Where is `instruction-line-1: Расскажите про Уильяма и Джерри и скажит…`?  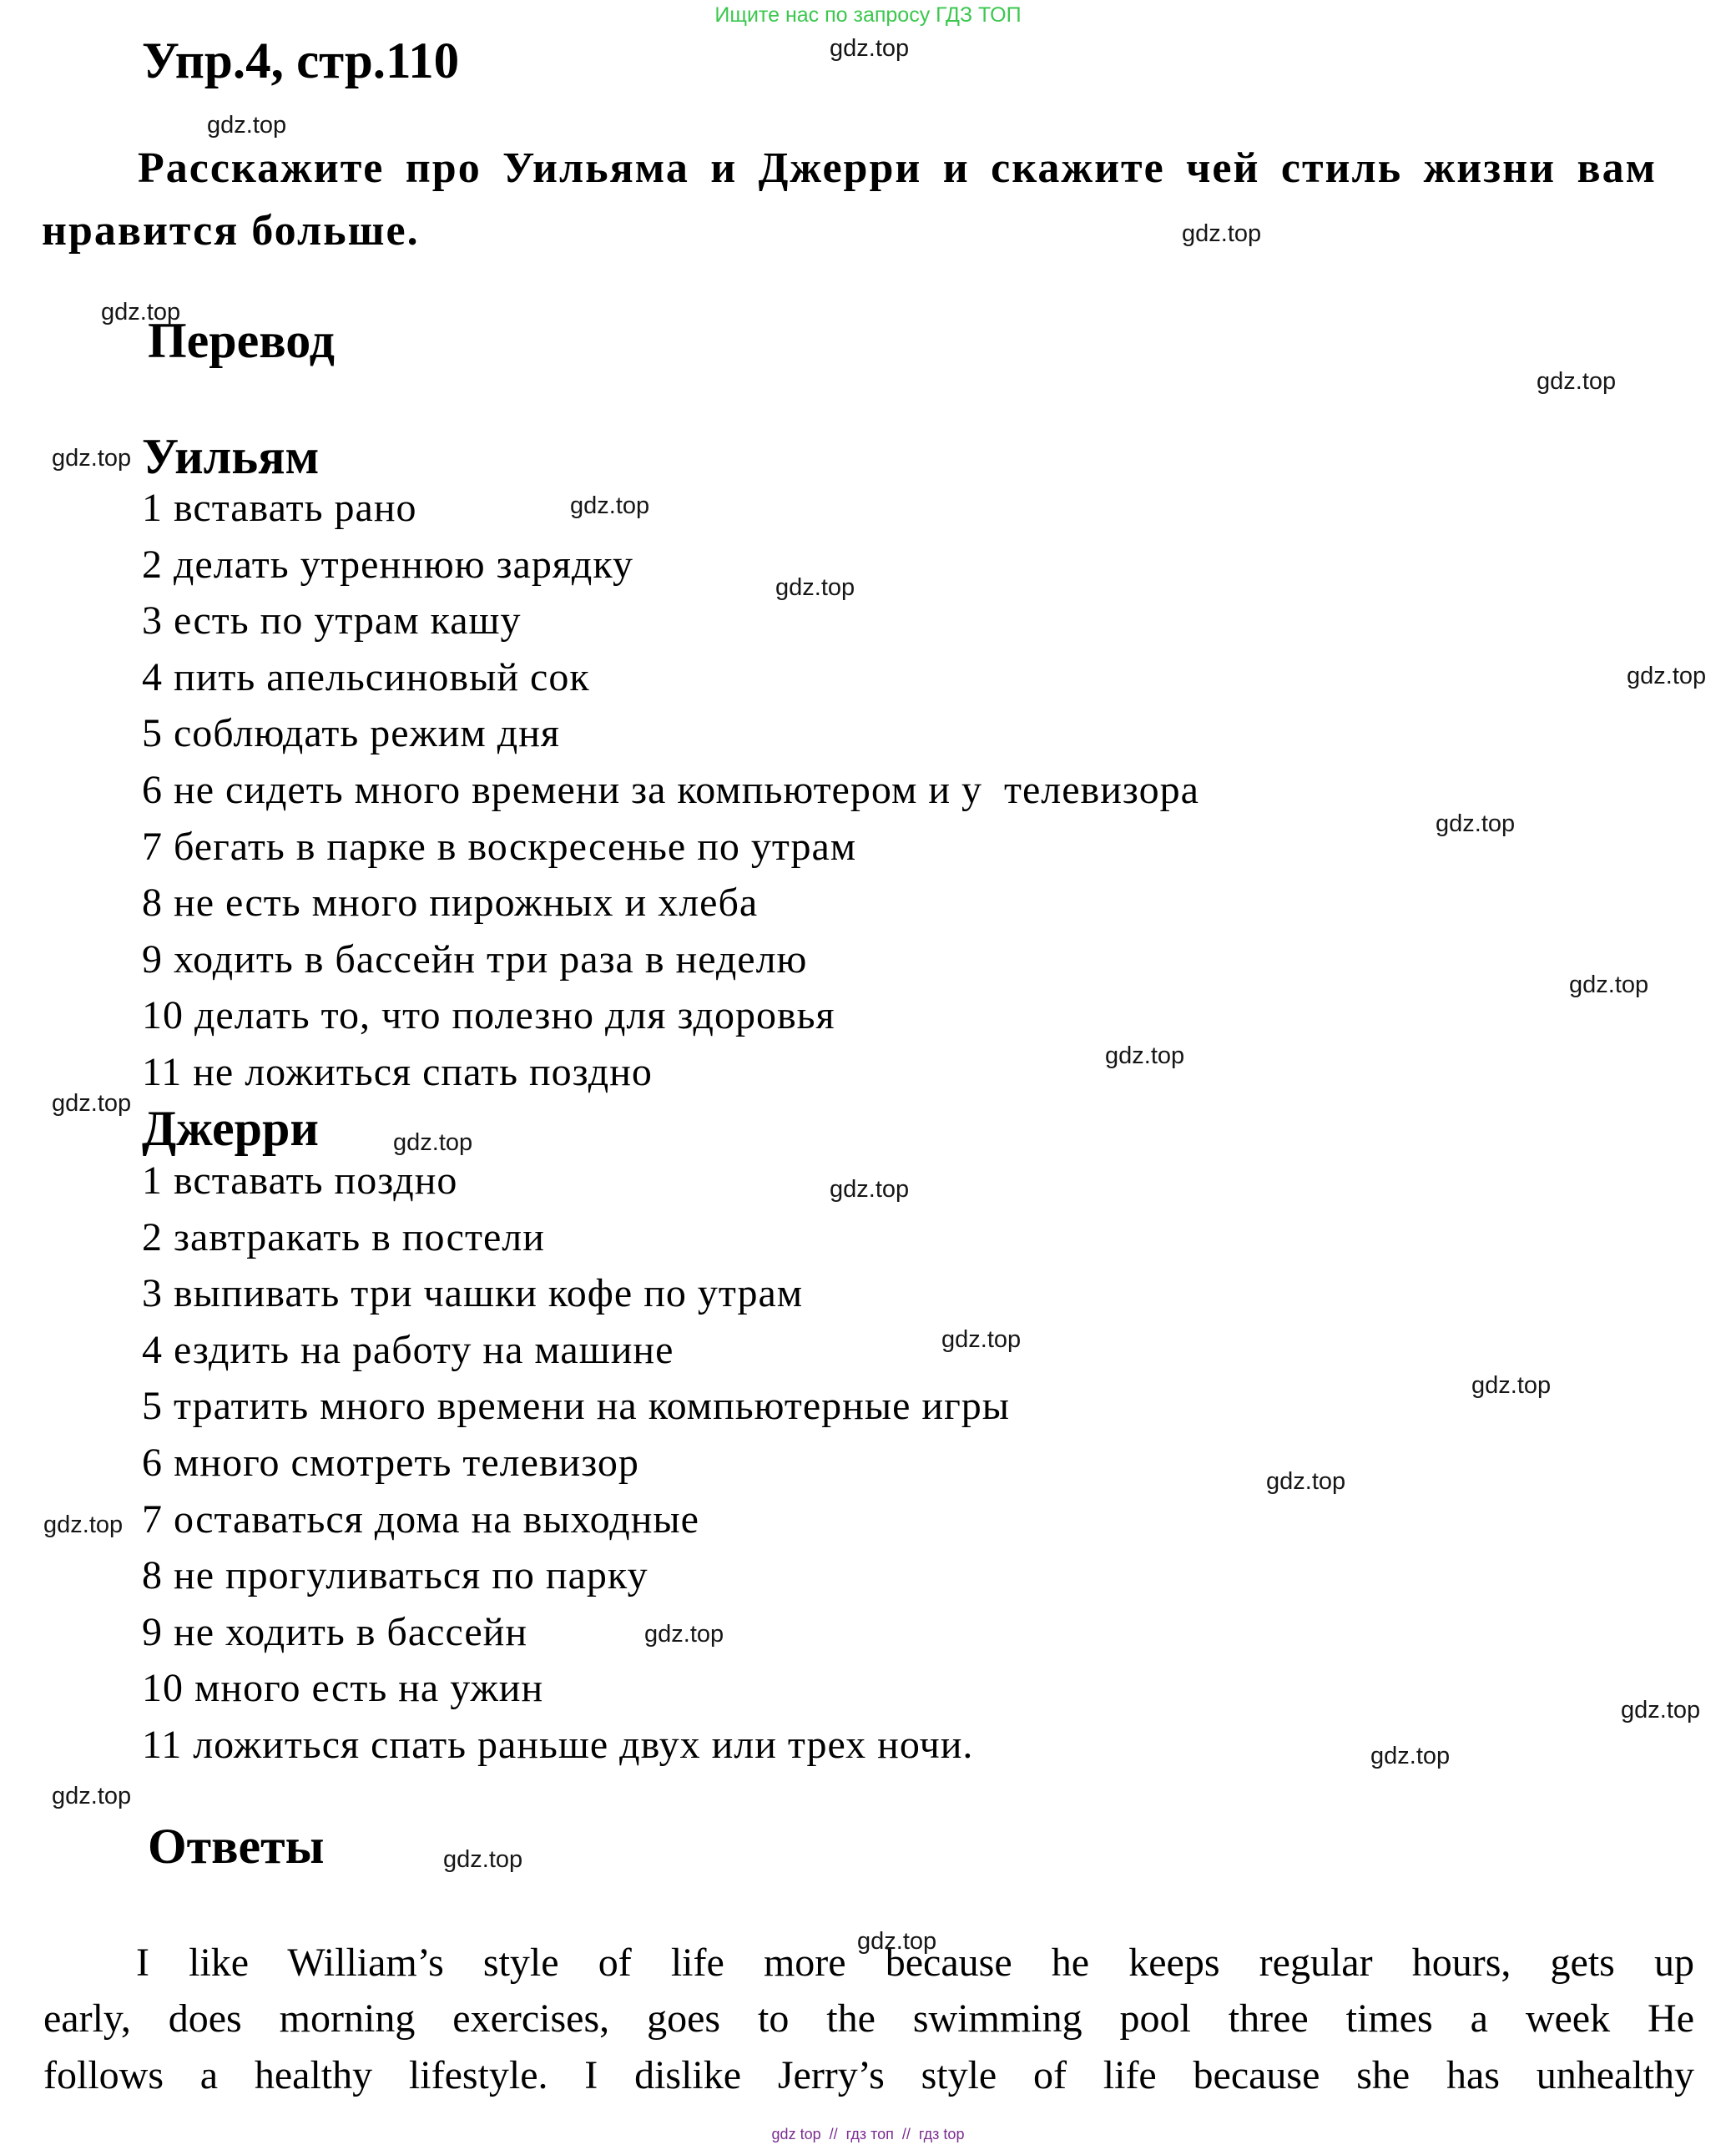 instruction-line-1: Расскажите про Уильяма и Джерри и скажит… is located at coordinates (897, 168).